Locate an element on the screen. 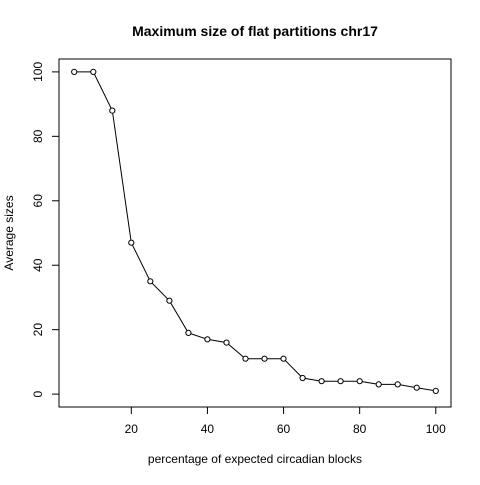 The height and width of the screenshot is (485, 480). x-tick-label: 100 is located at coordinates (436, 429).